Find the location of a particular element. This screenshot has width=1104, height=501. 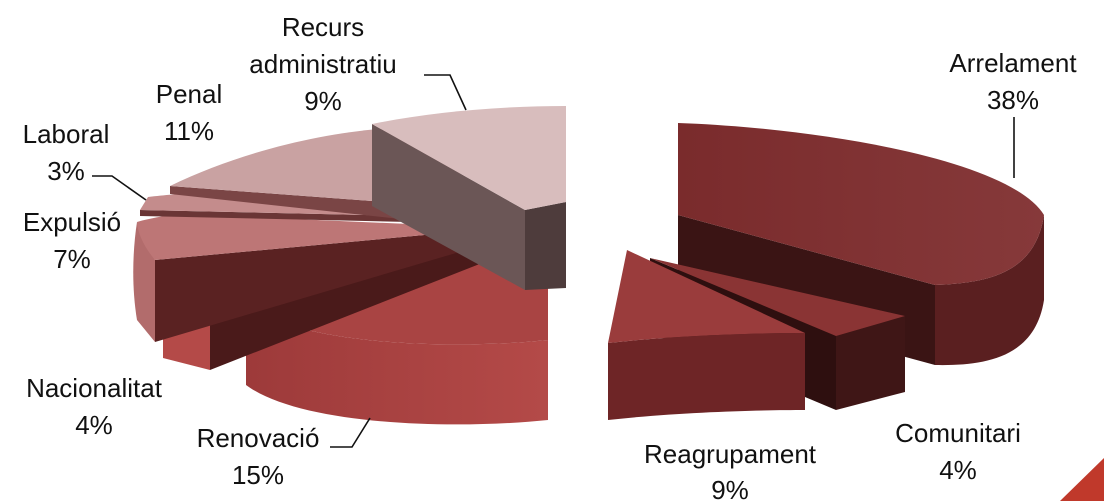

label-nacionalitat-pct: 4% is located at coordinates (94, 425).